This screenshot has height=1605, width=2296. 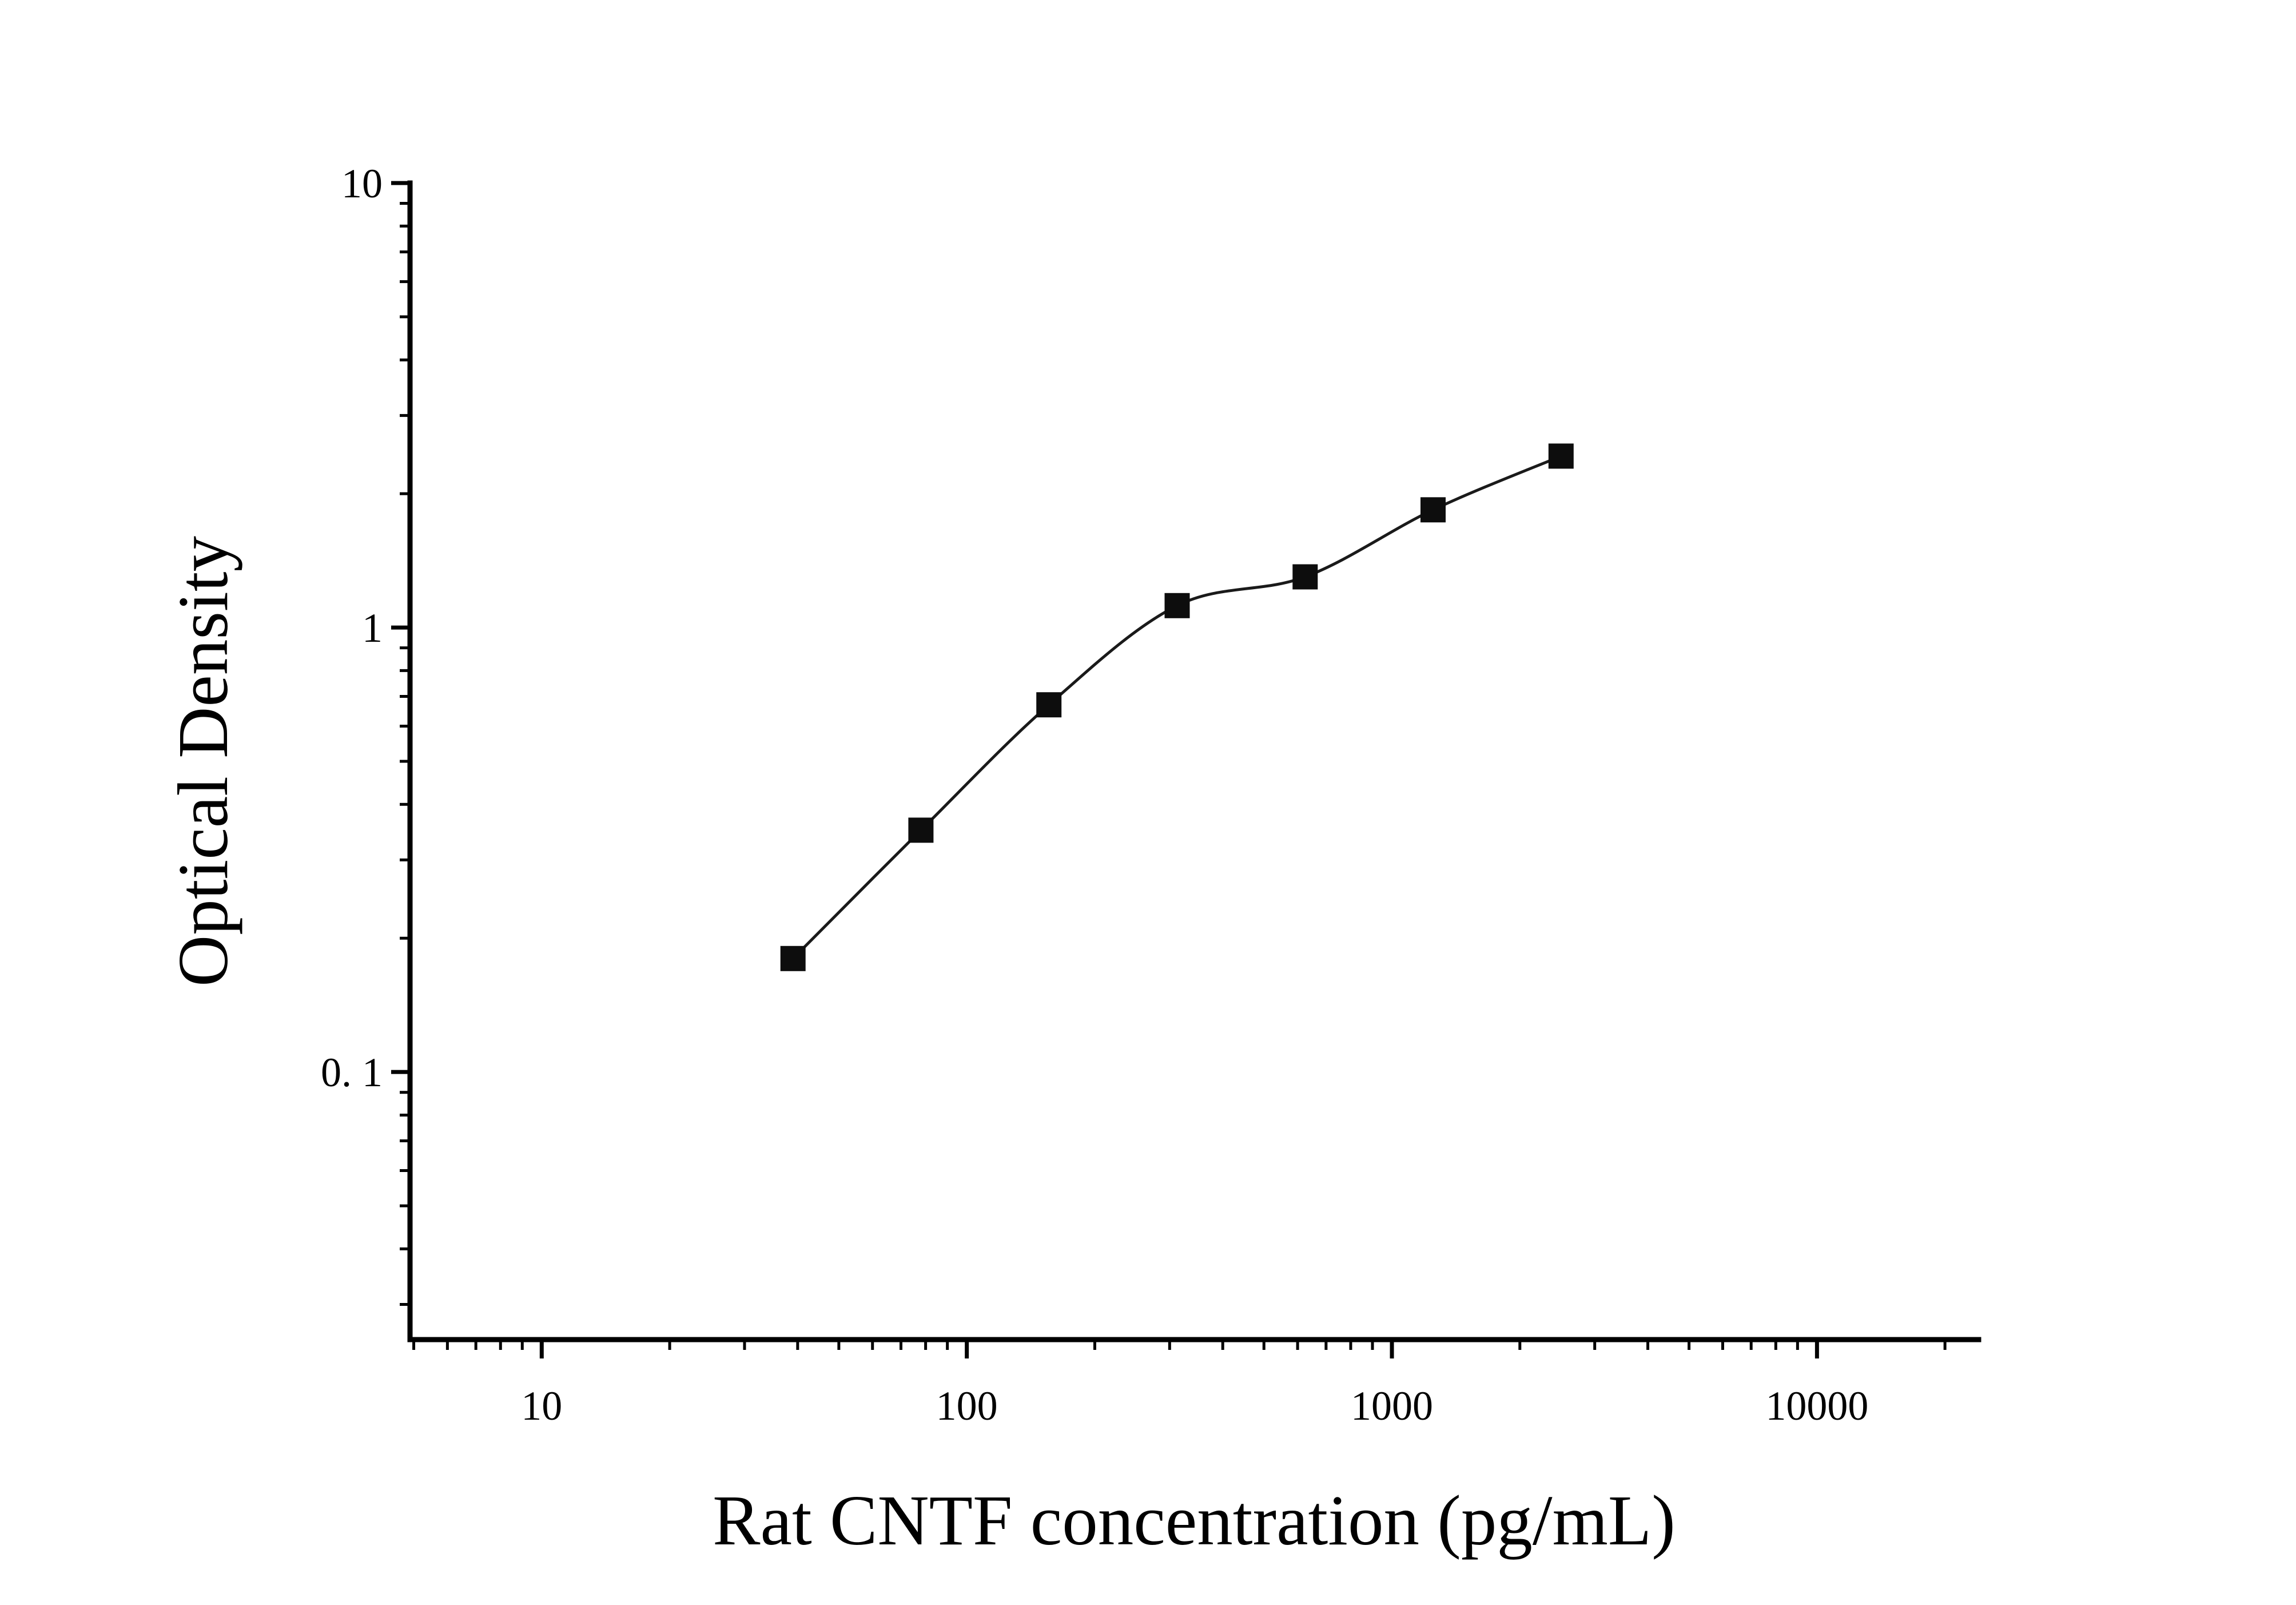 I want to click on y-tick-label: 1, so click(x=373, y=628).